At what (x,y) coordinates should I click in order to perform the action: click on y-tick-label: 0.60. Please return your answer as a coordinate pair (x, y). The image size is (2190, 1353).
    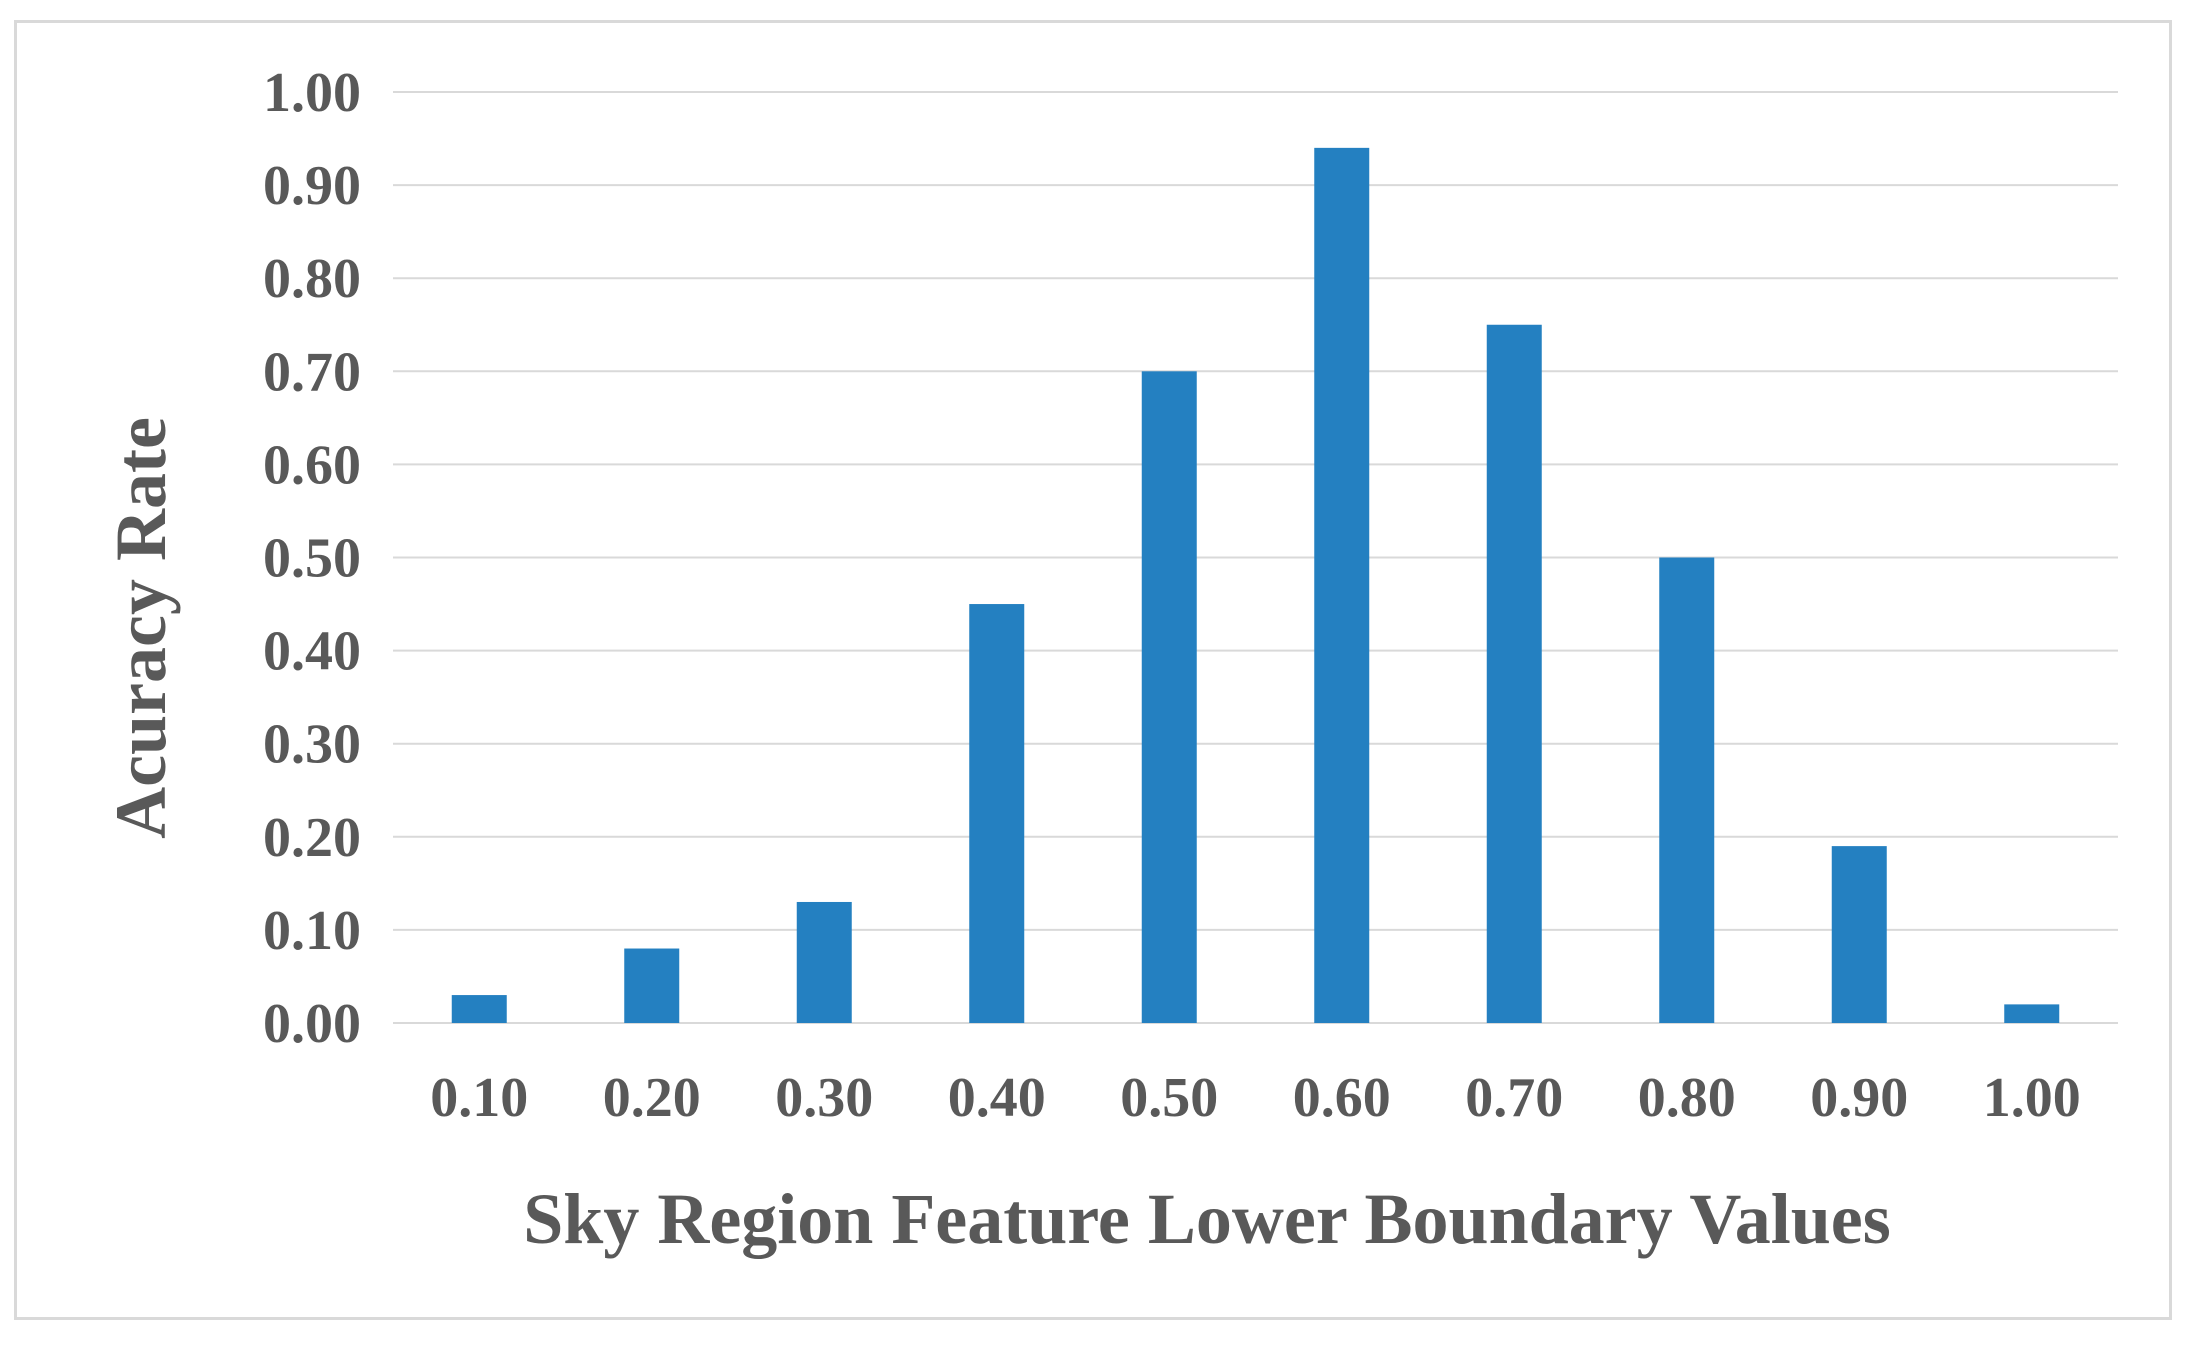
    Looking at the image, I should click on (312, 465).